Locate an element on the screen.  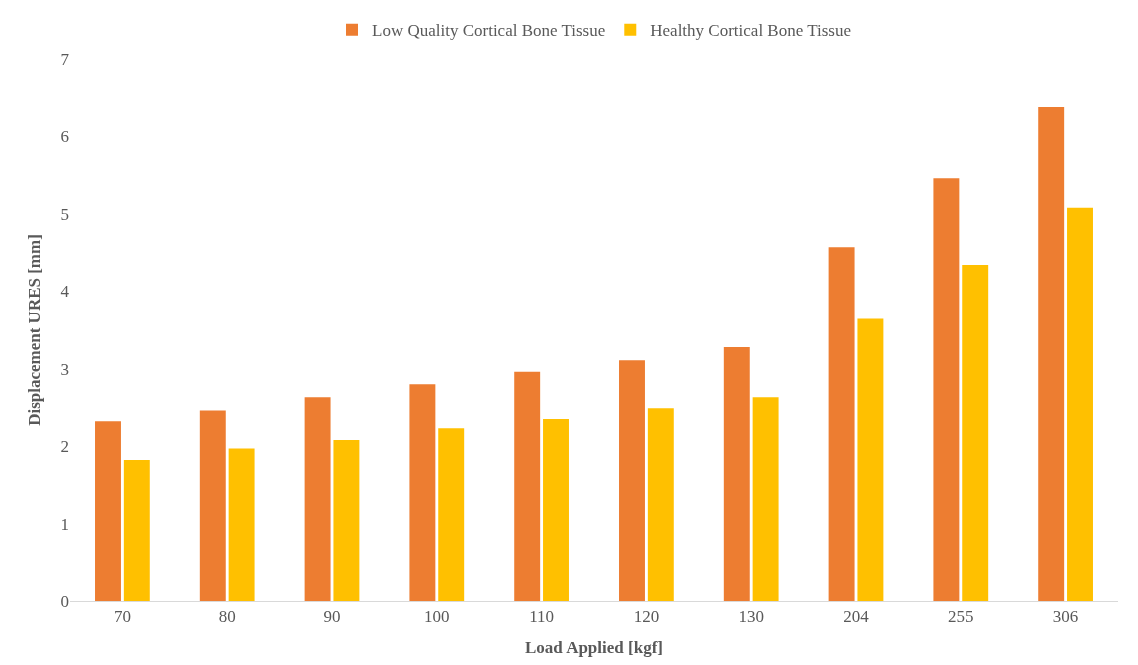
x-tick-label: 70 is located at coordinates (122, 617).